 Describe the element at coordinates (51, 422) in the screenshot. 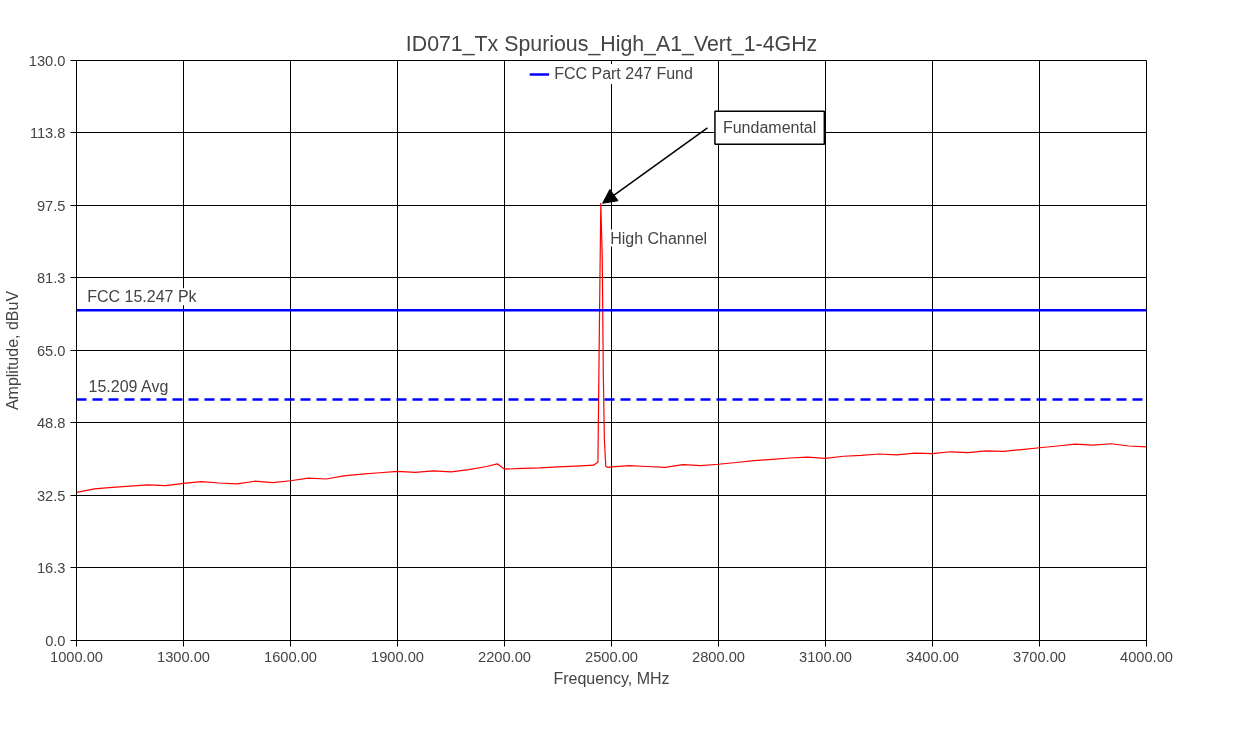

I see `y-tick-label: 48.8` at that location.